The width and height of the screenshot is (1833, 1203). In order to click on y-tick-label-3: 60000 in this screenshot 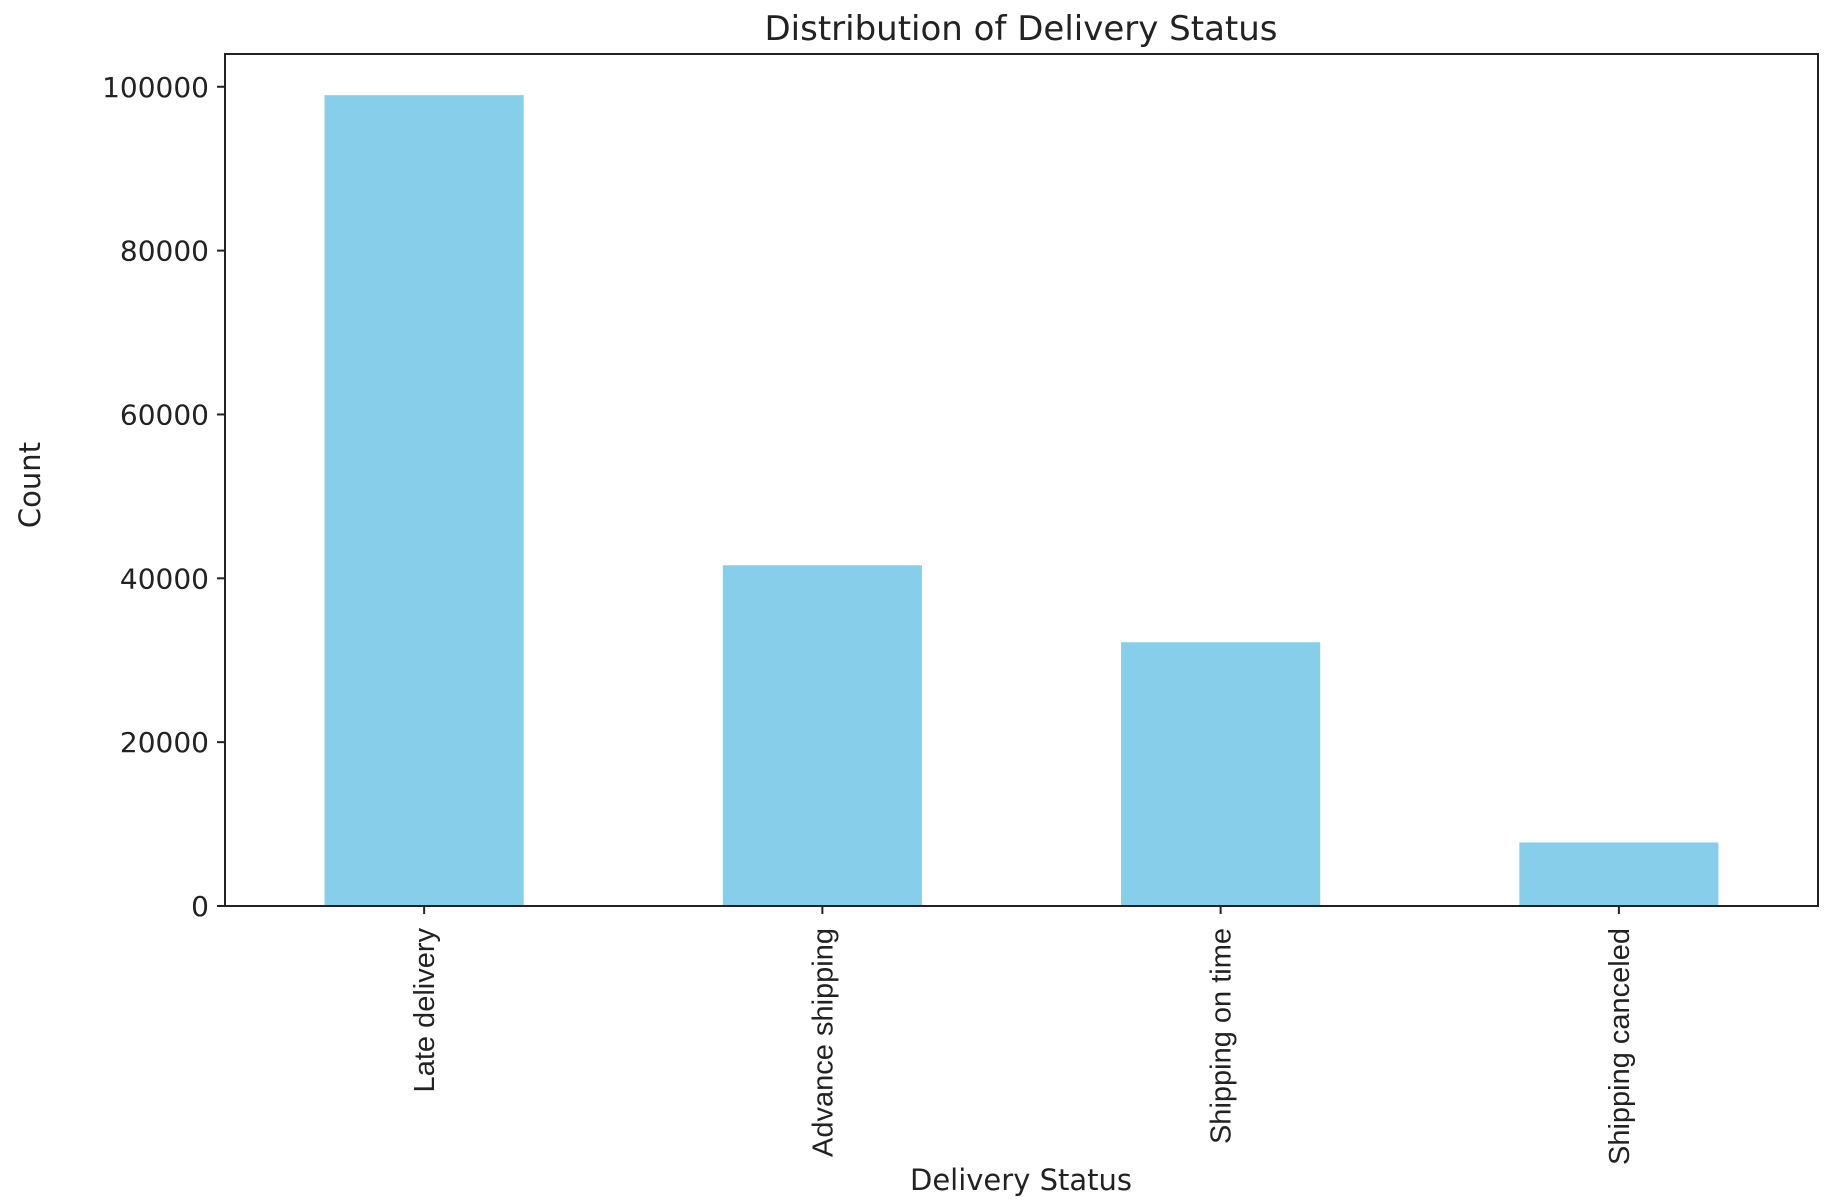, I will do `click(164, 414)`.